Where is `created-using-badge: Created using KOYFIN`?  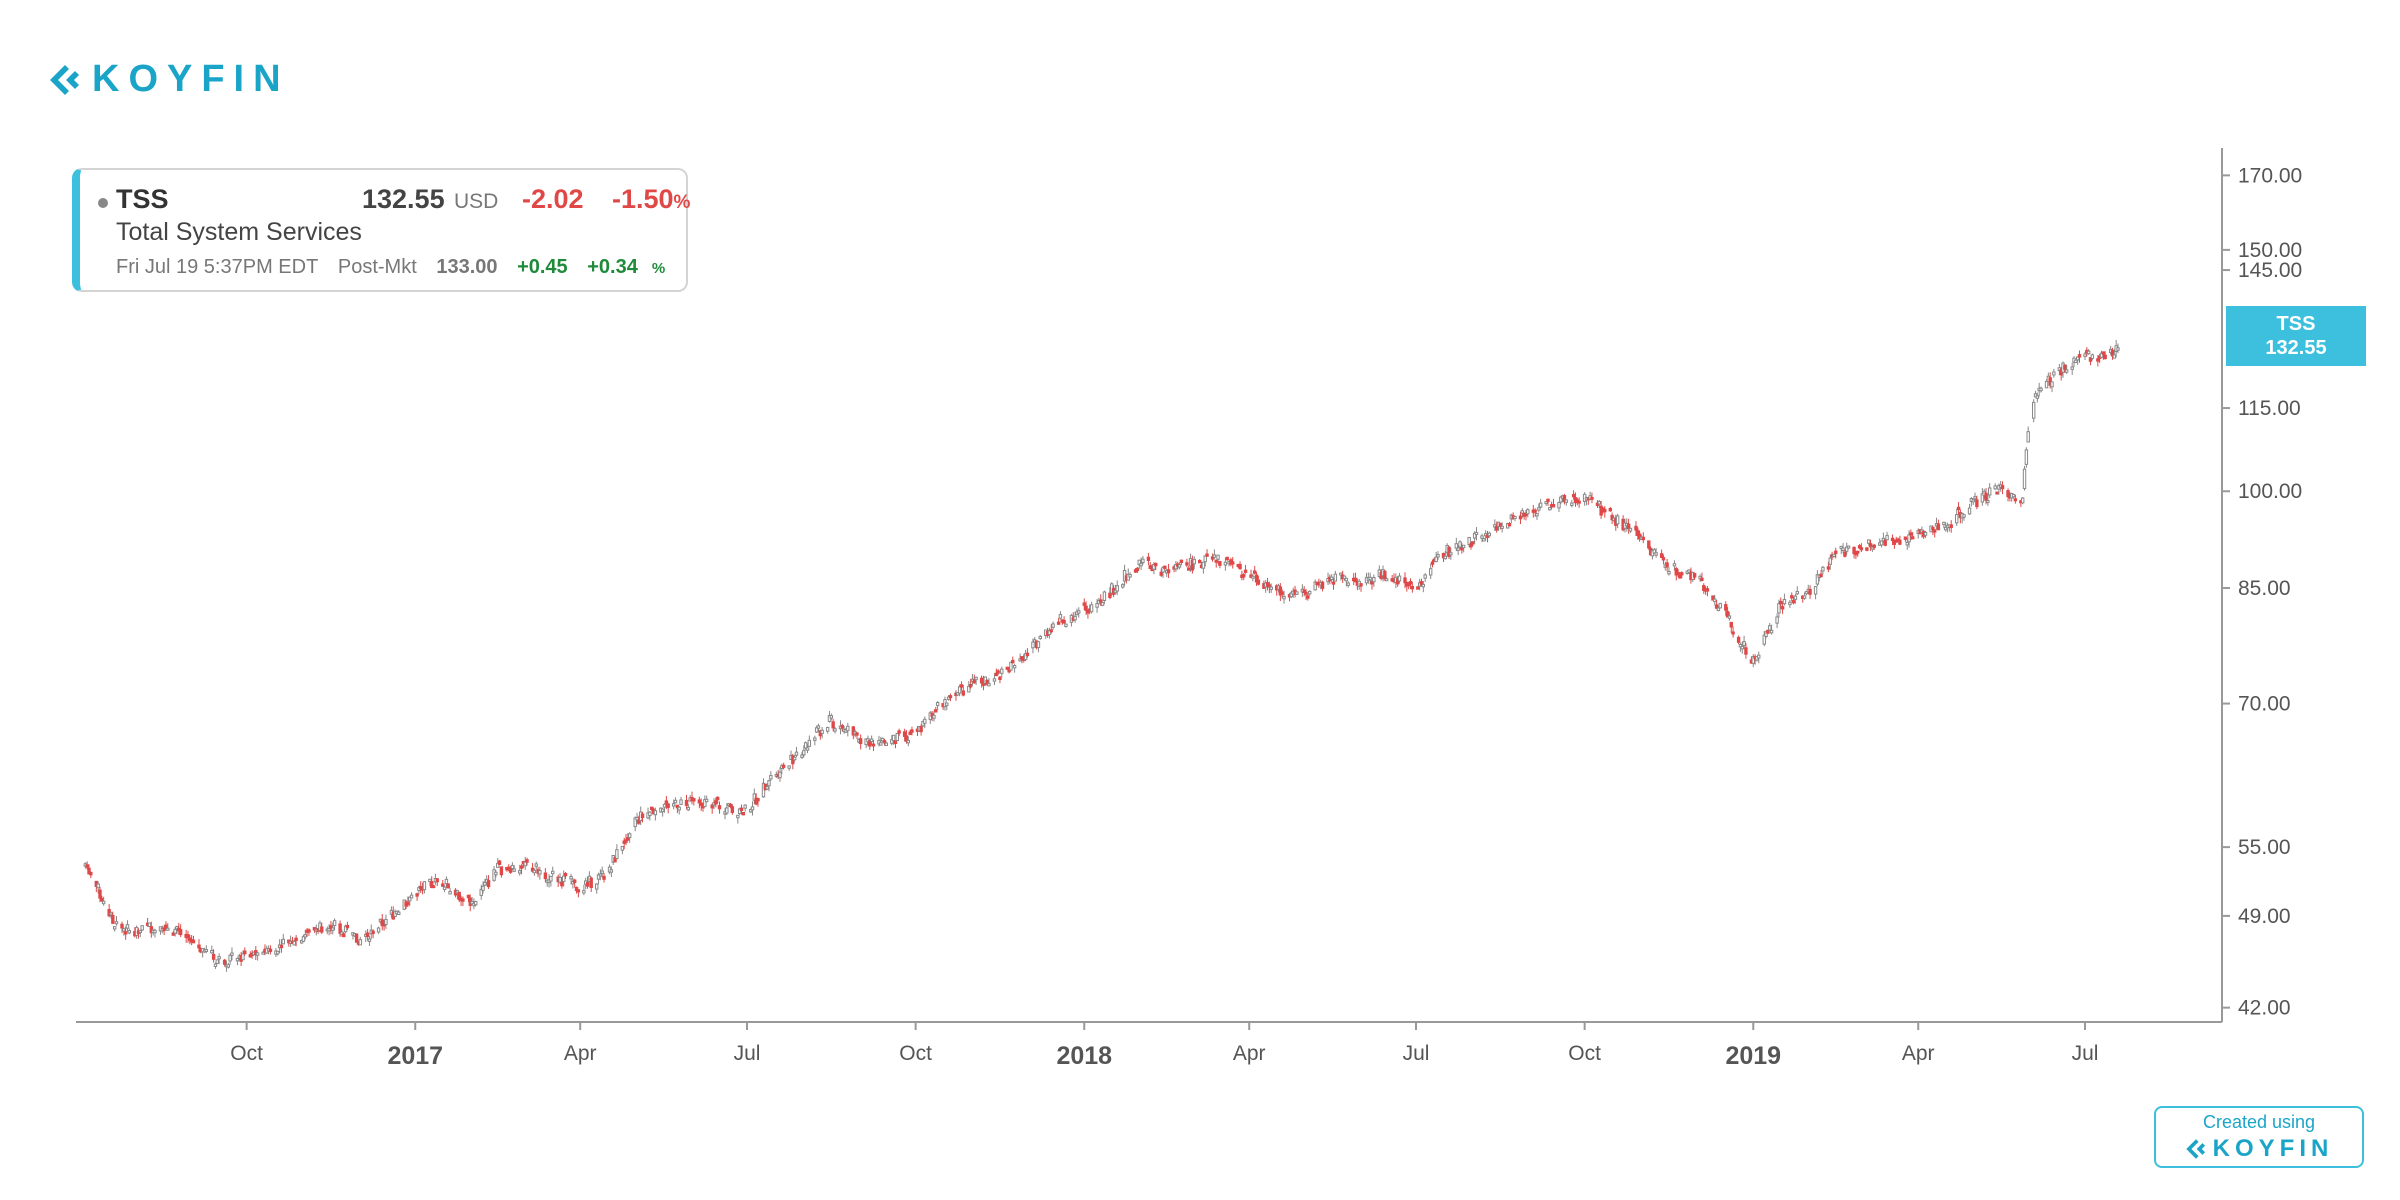
created-using-badge: Created using KOYFIN is located at coordinates (2259, 1137).